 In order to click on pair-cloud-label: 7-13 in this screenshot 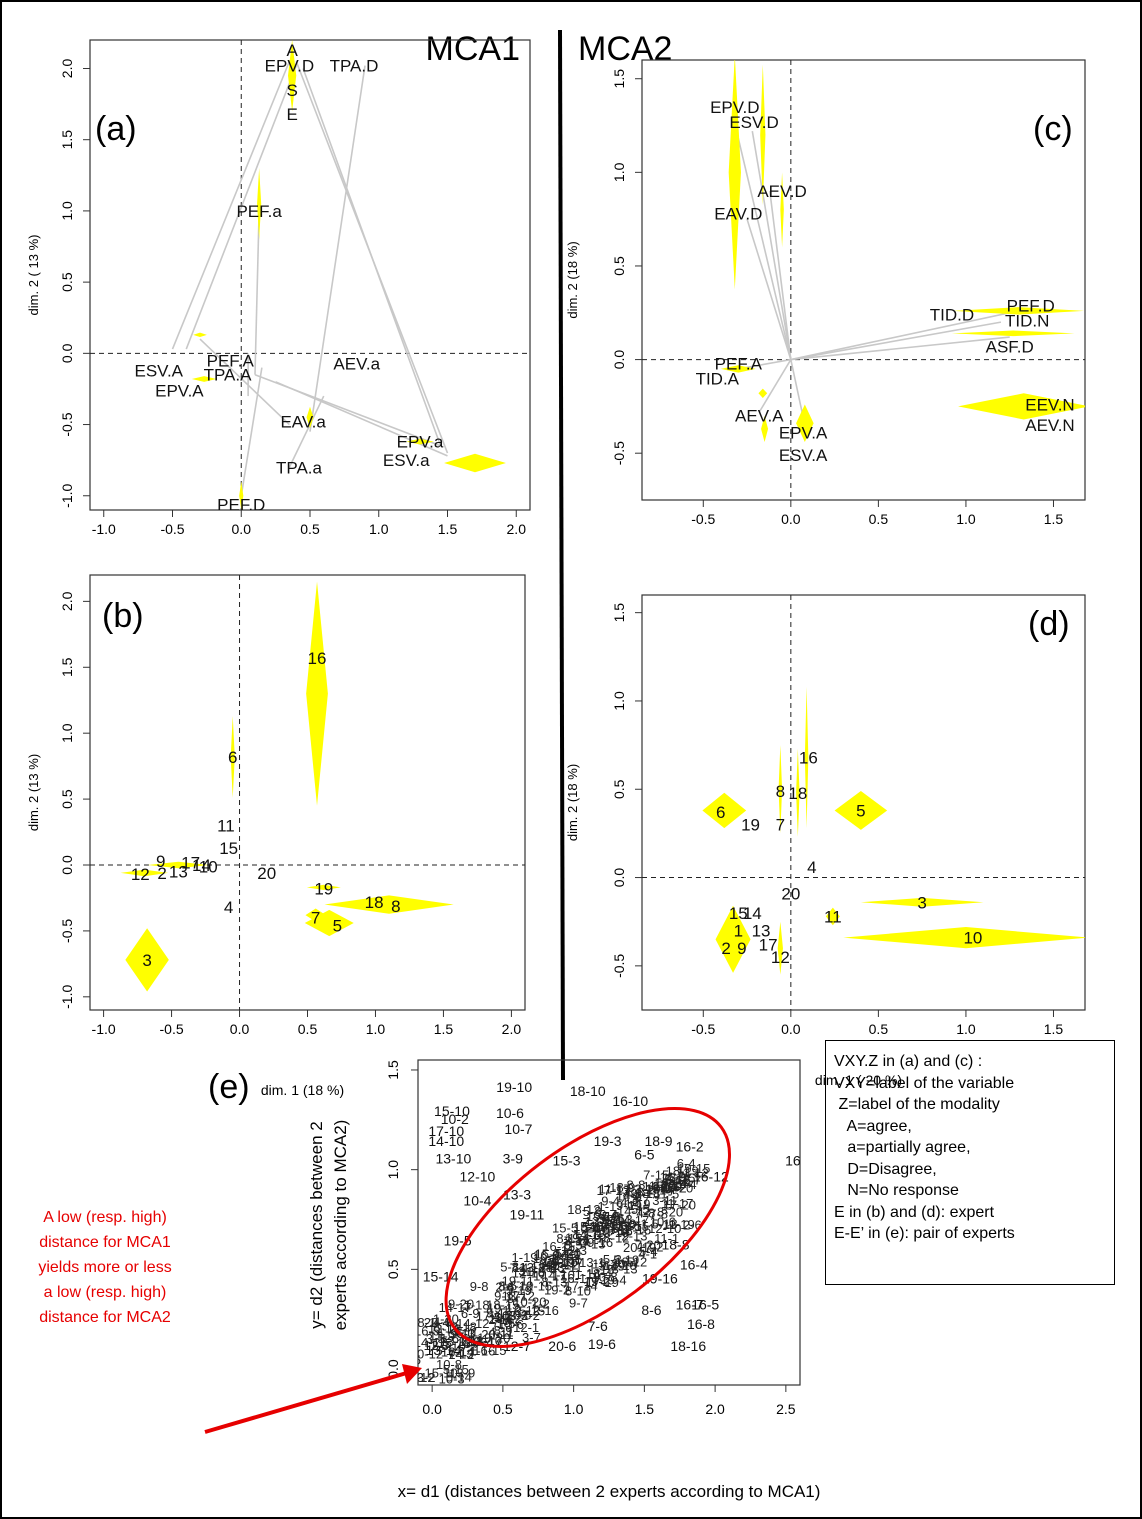, I will do `click(461, 1353)`.